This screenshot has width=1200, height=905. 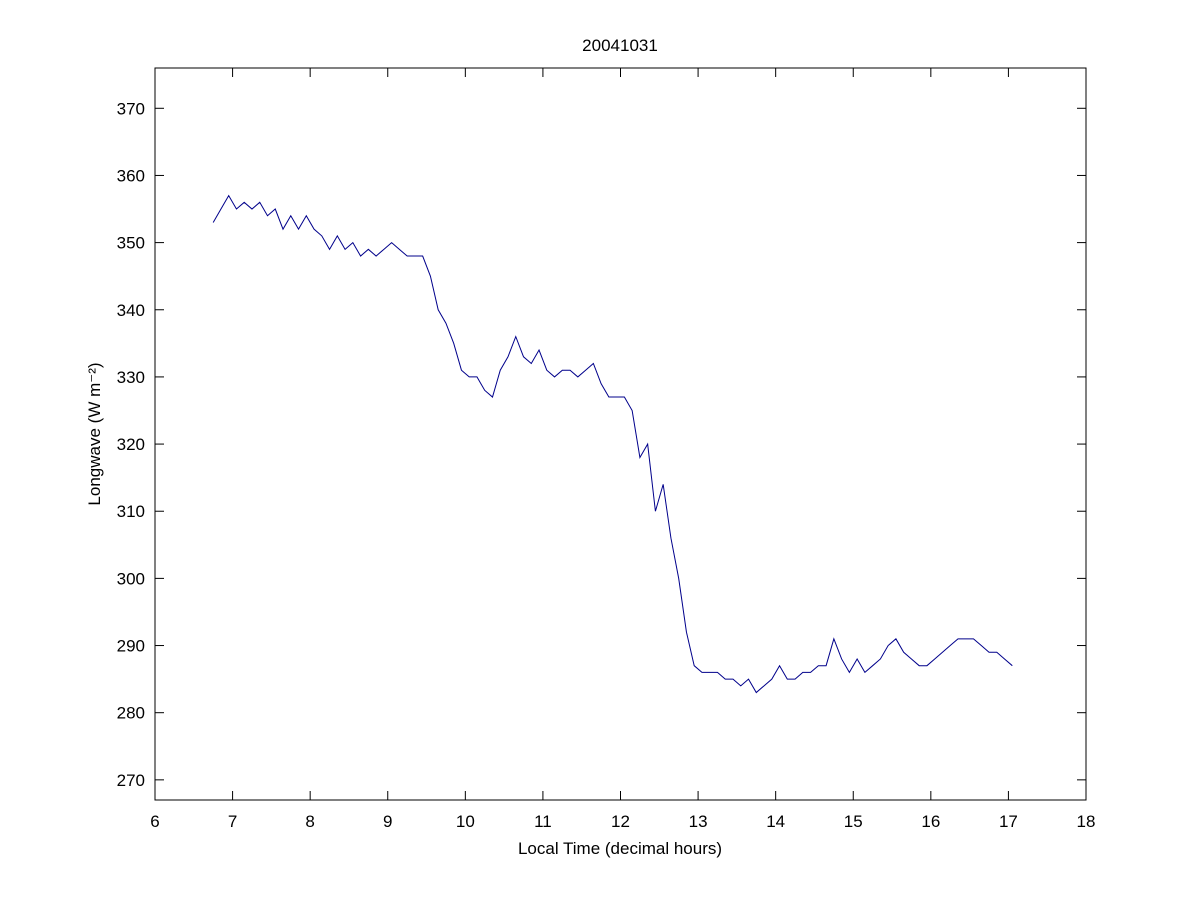 I want to click on x-tick-label: 10, so click(x=465, y=821).